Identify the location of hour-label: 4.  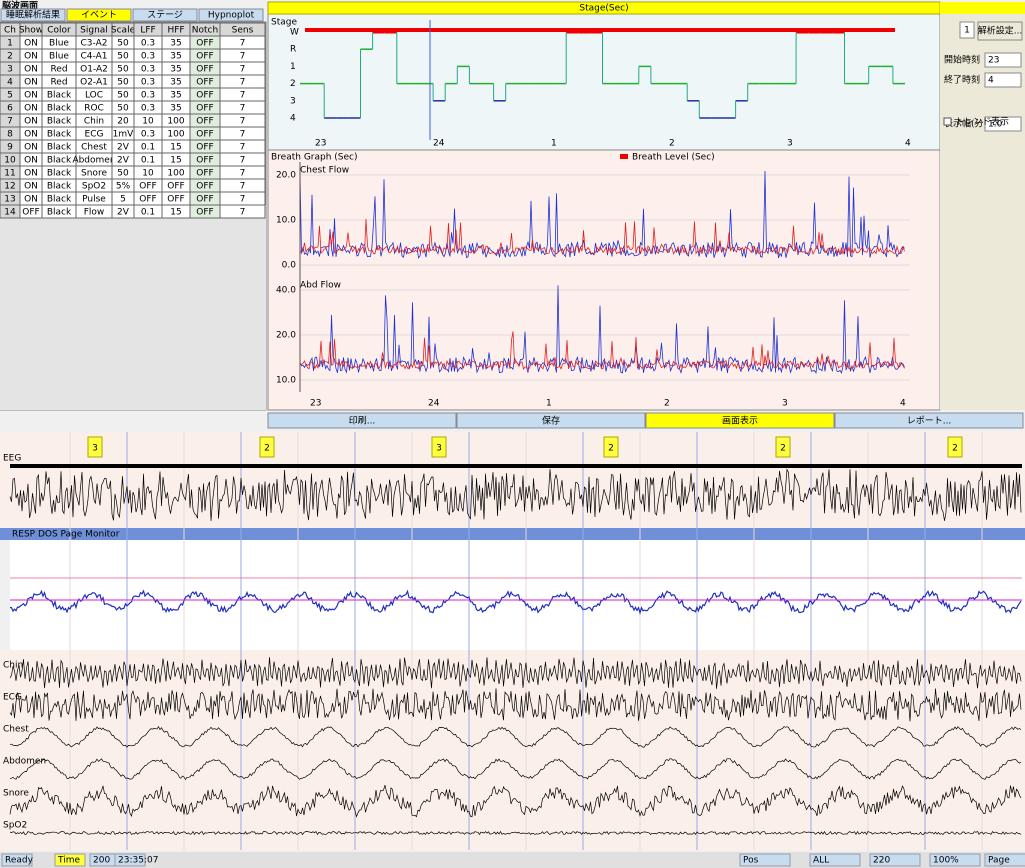
(903, 404).